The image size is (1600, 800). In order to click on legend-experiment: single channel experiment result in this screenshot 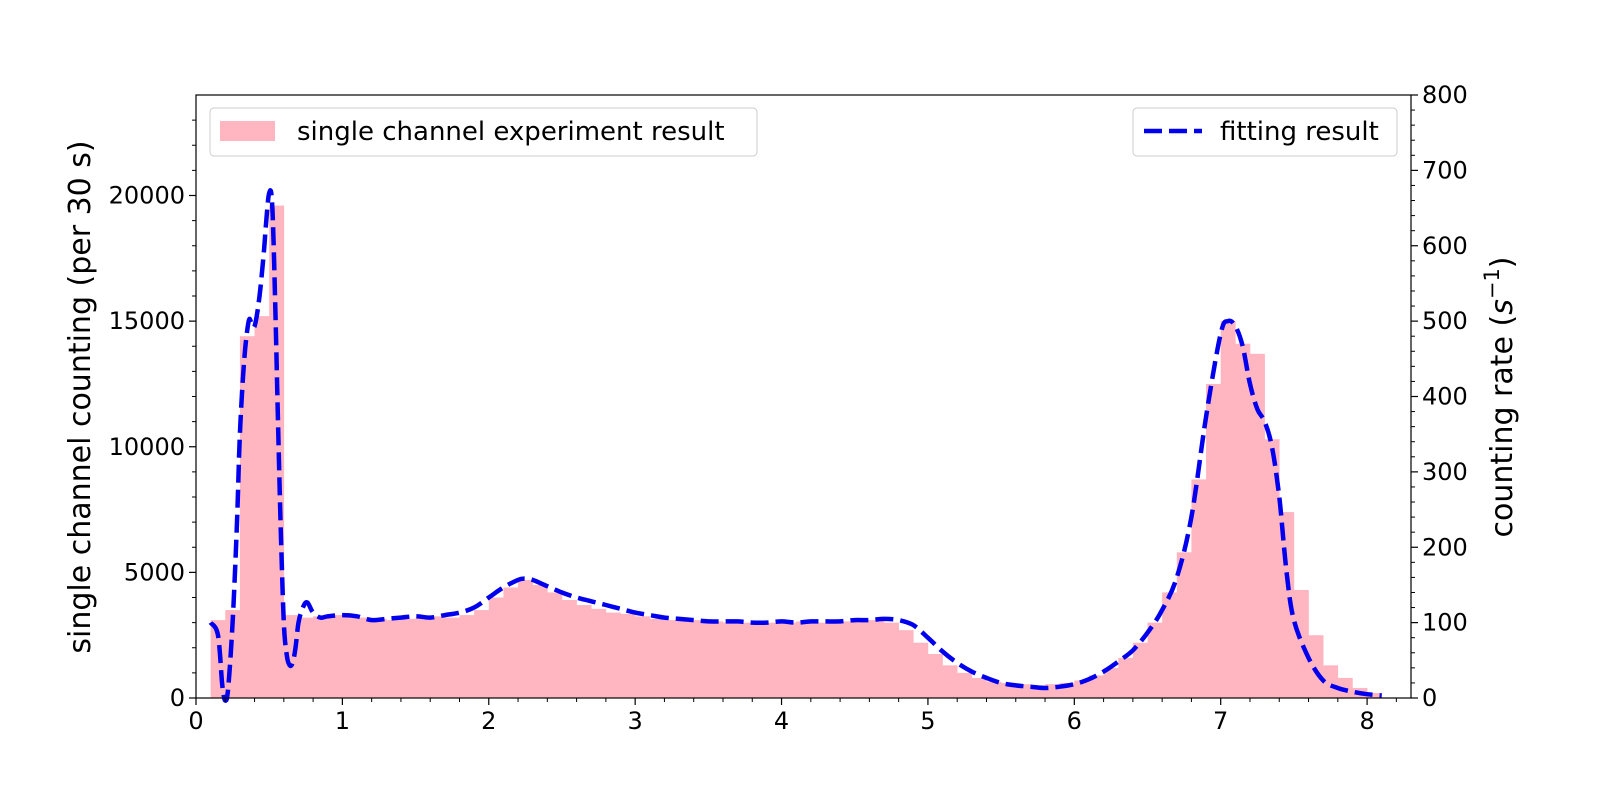, I will do `click(483, 132)`.